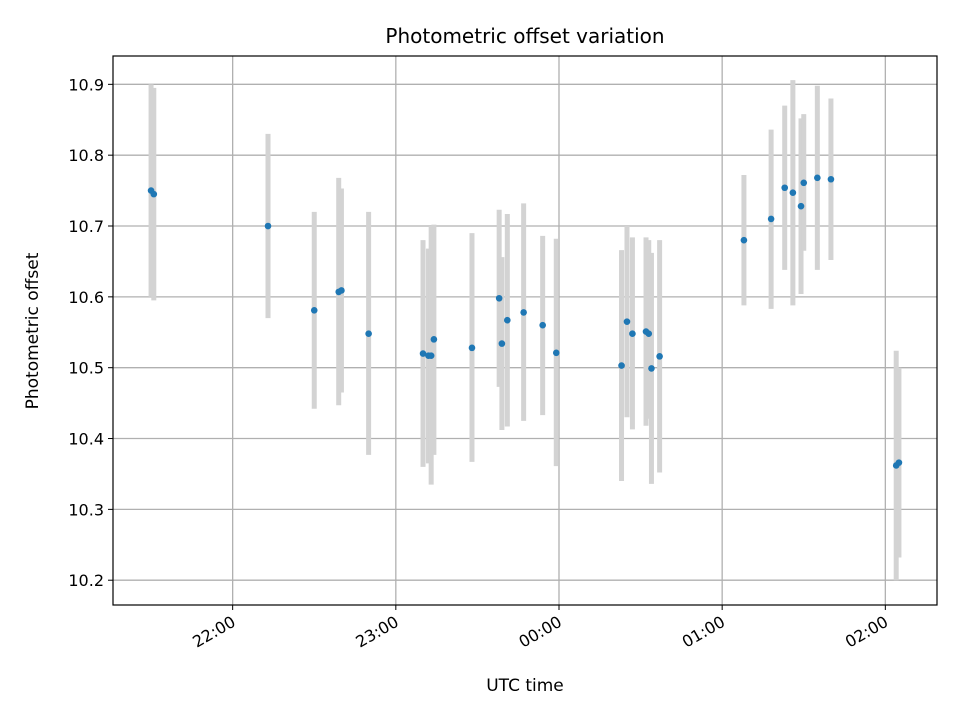 This screenshot has height=720, width=960. Describe the element at coordinates (86, 368) in the screenshot. I see `y-tick-label: 10.5` at that location.